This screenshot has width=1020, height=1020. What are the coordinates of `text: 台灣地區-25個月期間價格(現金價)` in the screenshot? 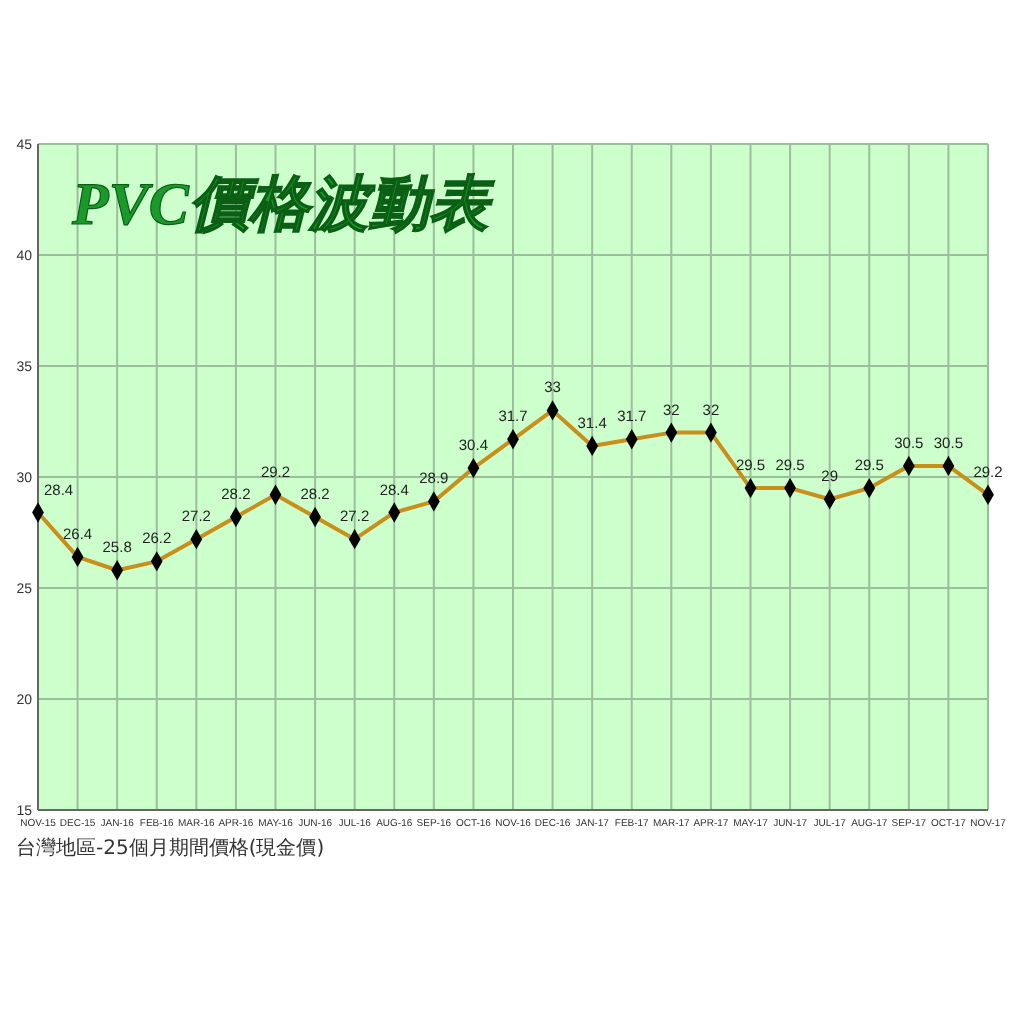 It's located at (170, 848).